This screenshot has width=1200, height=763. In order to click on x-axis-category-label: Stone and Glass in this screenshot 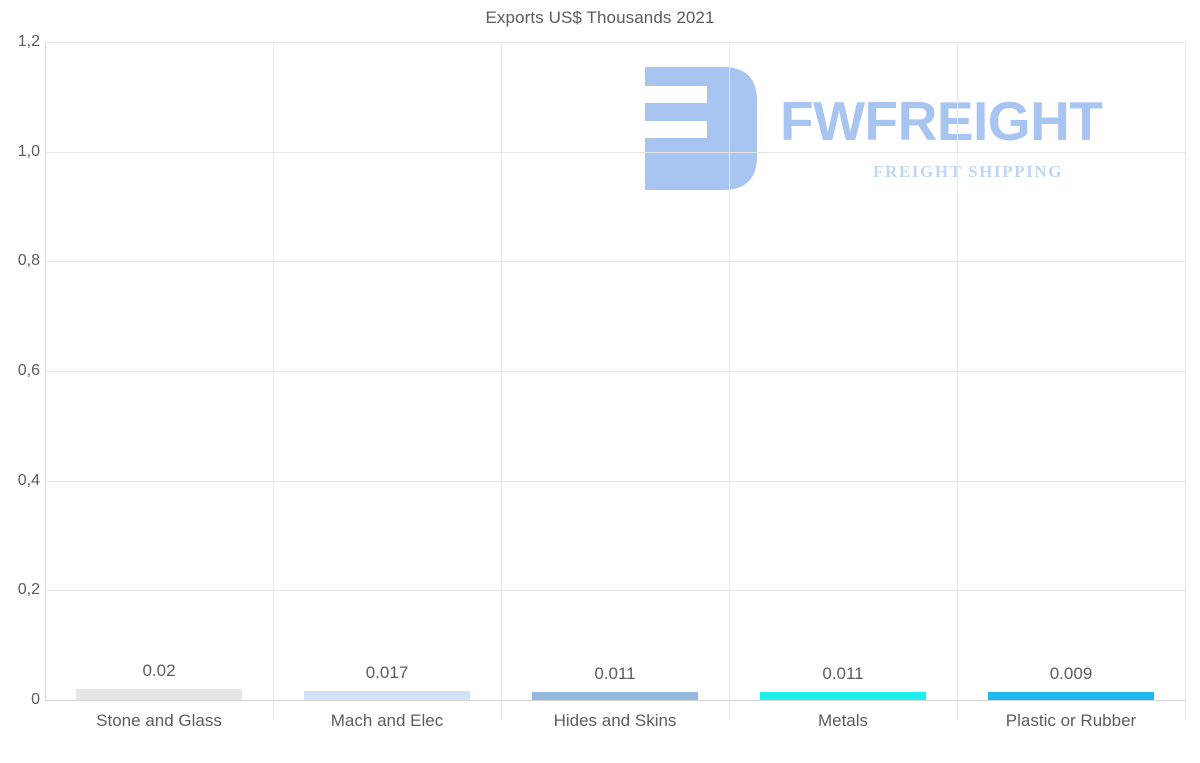, I will do `click(159, 720)`.